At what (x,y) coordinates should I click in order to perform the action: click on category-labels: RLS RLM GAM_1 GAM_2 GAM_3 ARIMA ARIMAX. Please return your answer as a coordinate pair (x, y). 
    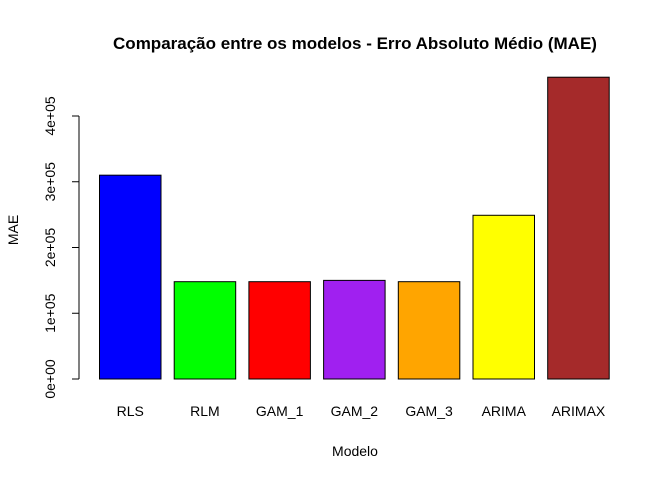
    Looking at the image, I should click on (361, 411).